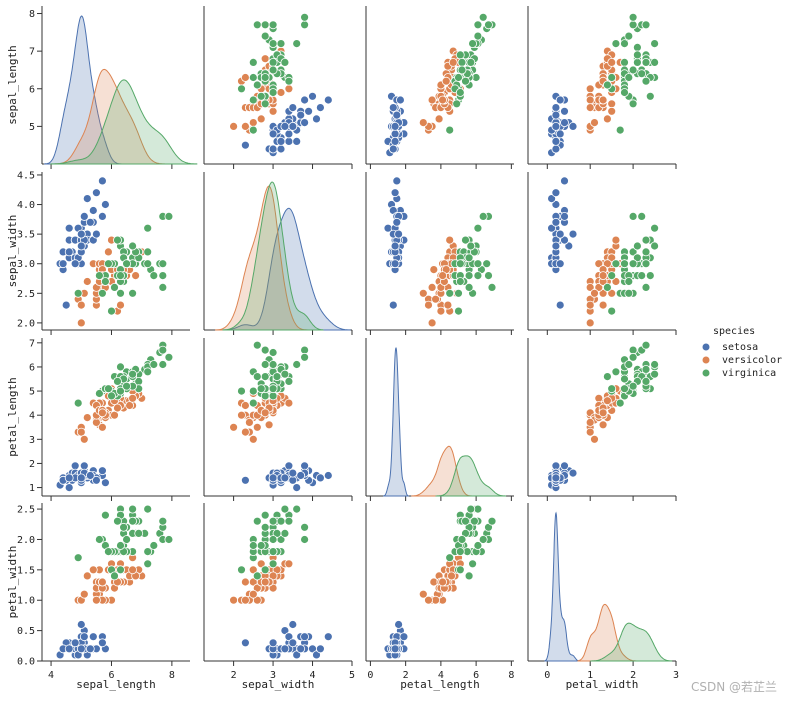 The height and width of the screenshot is (705, 795). Describe the element at coordinates (439, 684) in the screenshot. I see `x-axis-label-petal_length: petal_length` at that location.